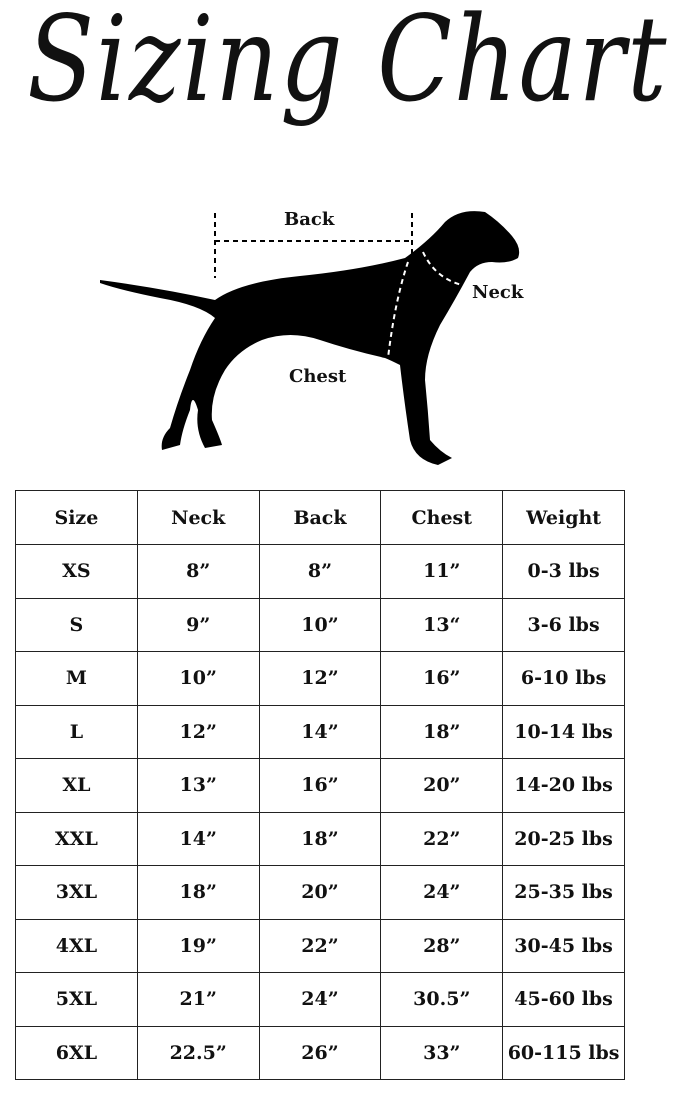  What do you see at coordinates (198, 945) in the screenshot?
I see `table-cell: 19”` at bounding box center [198, 945].